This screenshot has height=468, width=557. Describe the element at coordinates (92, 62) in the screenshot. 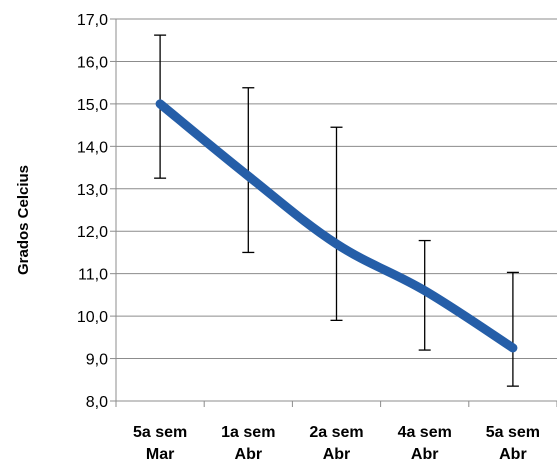

I see `y-tick-label: 16,0` at that location.